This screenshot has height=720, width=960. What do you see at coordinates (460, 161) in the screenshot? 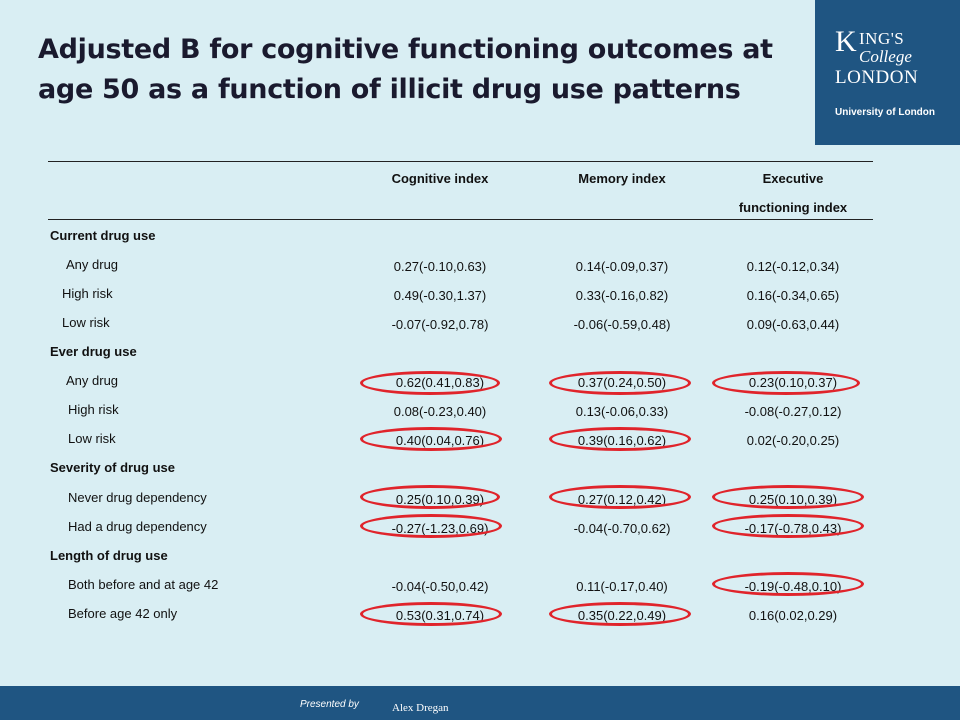
I see `table-top-rule` at bounding box center [460, 161].